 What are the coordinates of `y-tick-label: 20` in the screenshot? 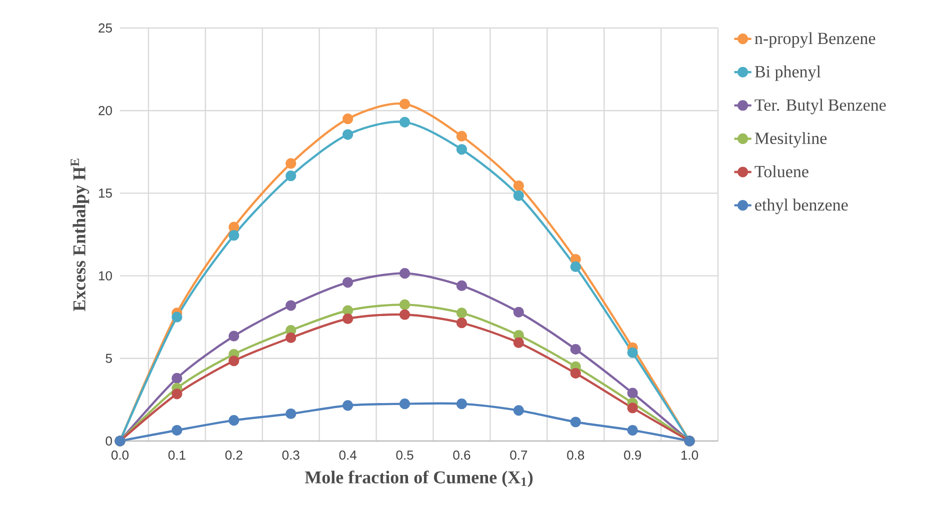 It's located at (105, 111).